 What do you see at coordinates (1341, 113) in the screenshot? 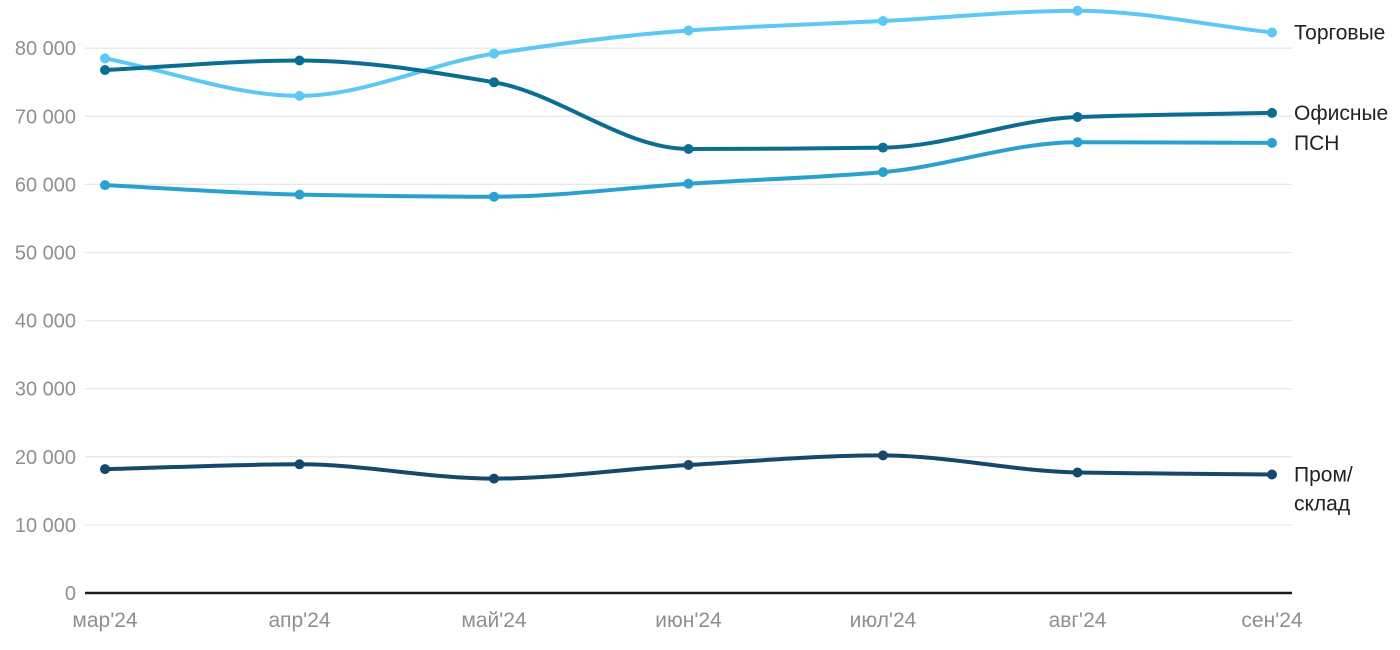
I see `legend-label-ofisnye: Офисные` at bounding box center [1341, 113].